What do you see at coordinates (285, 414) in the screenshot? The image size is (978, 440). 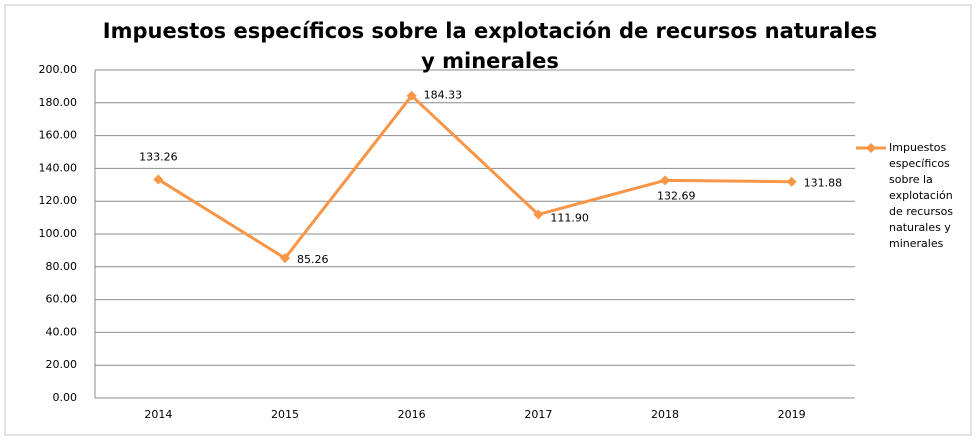 I see `x-tick-label: 2015` at bounding box center [285, 414].